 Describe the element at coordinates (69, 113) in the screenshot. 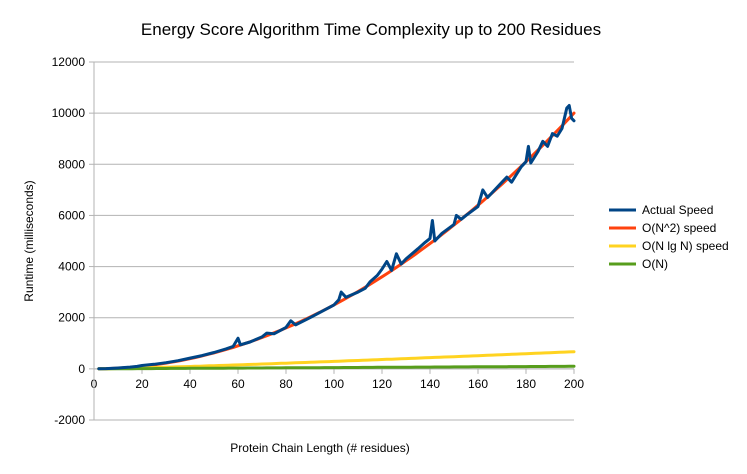

I see `y-tick-label: 10000` at that location.